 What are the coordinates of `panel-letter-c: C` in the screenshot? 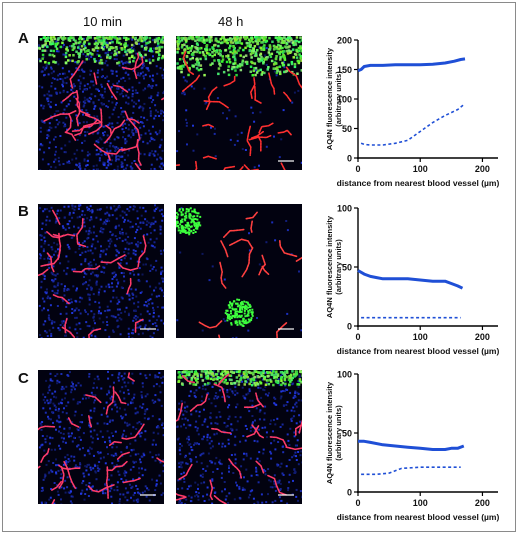 It's located at (23, 378).